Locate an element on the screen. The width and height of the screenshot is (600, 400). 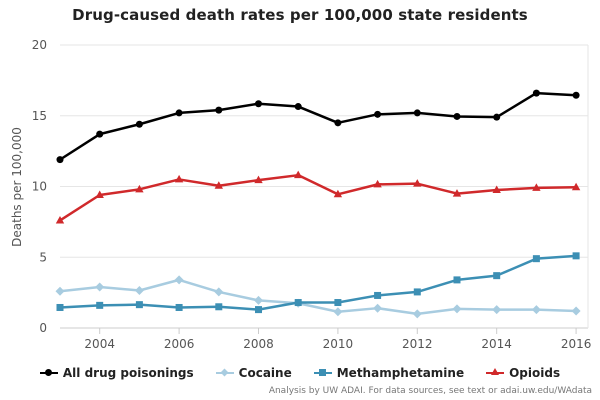
x-tick-label: 2012 is located at coordinates (417, 344).